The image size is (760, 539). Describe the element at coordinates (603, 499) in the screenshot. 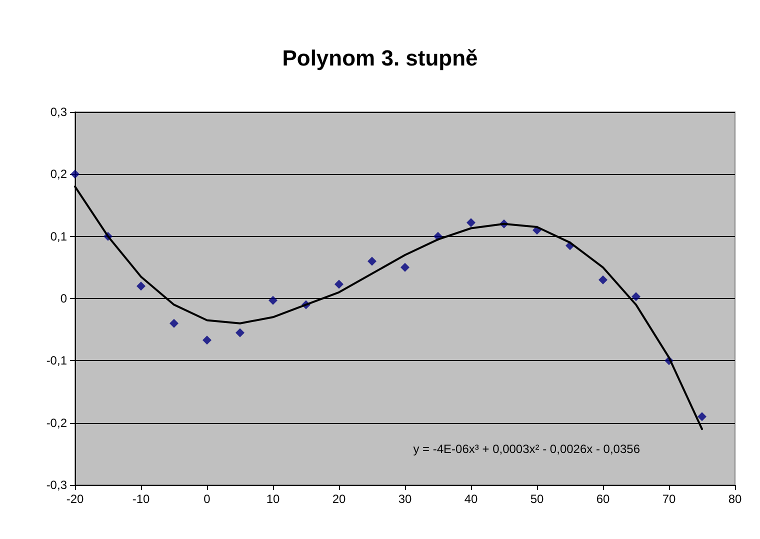

I see `x-tick-label: 60` at that location.